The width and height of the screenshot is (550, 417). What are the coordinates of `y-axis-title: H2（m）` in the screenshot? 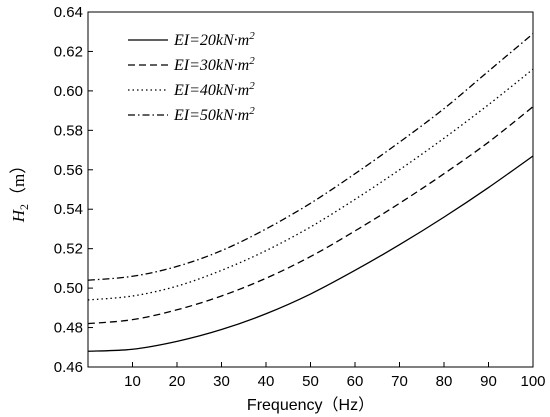 It's located at (20, 190).